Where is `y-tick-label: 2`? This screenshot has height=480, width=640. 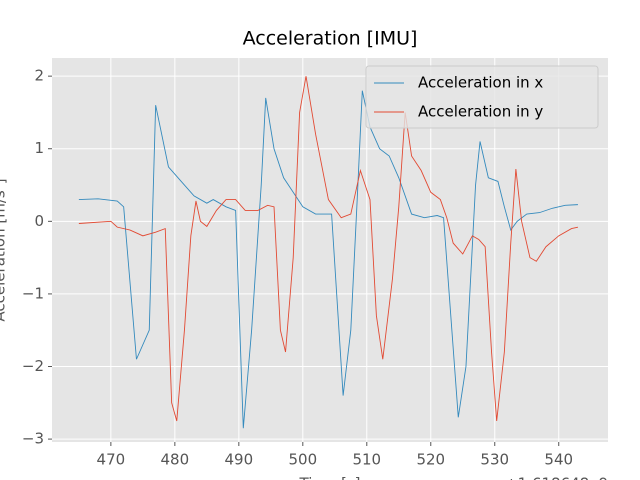
y-tick-label: 2 is located at coordinates (39, 76).